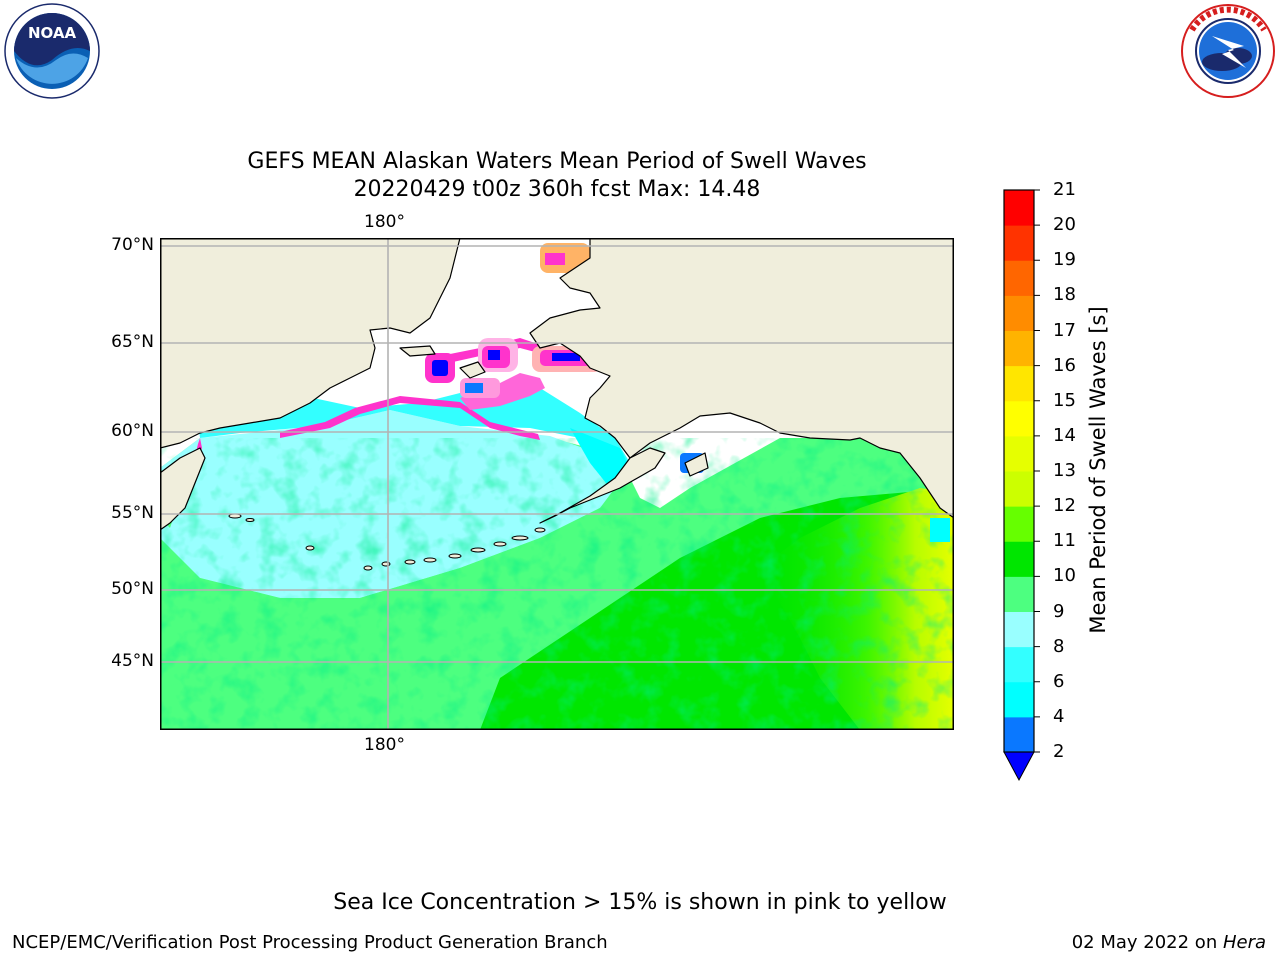 The image size is (1280, 960). I want to click on lat-label-50: 50°N, so click(132, 589).